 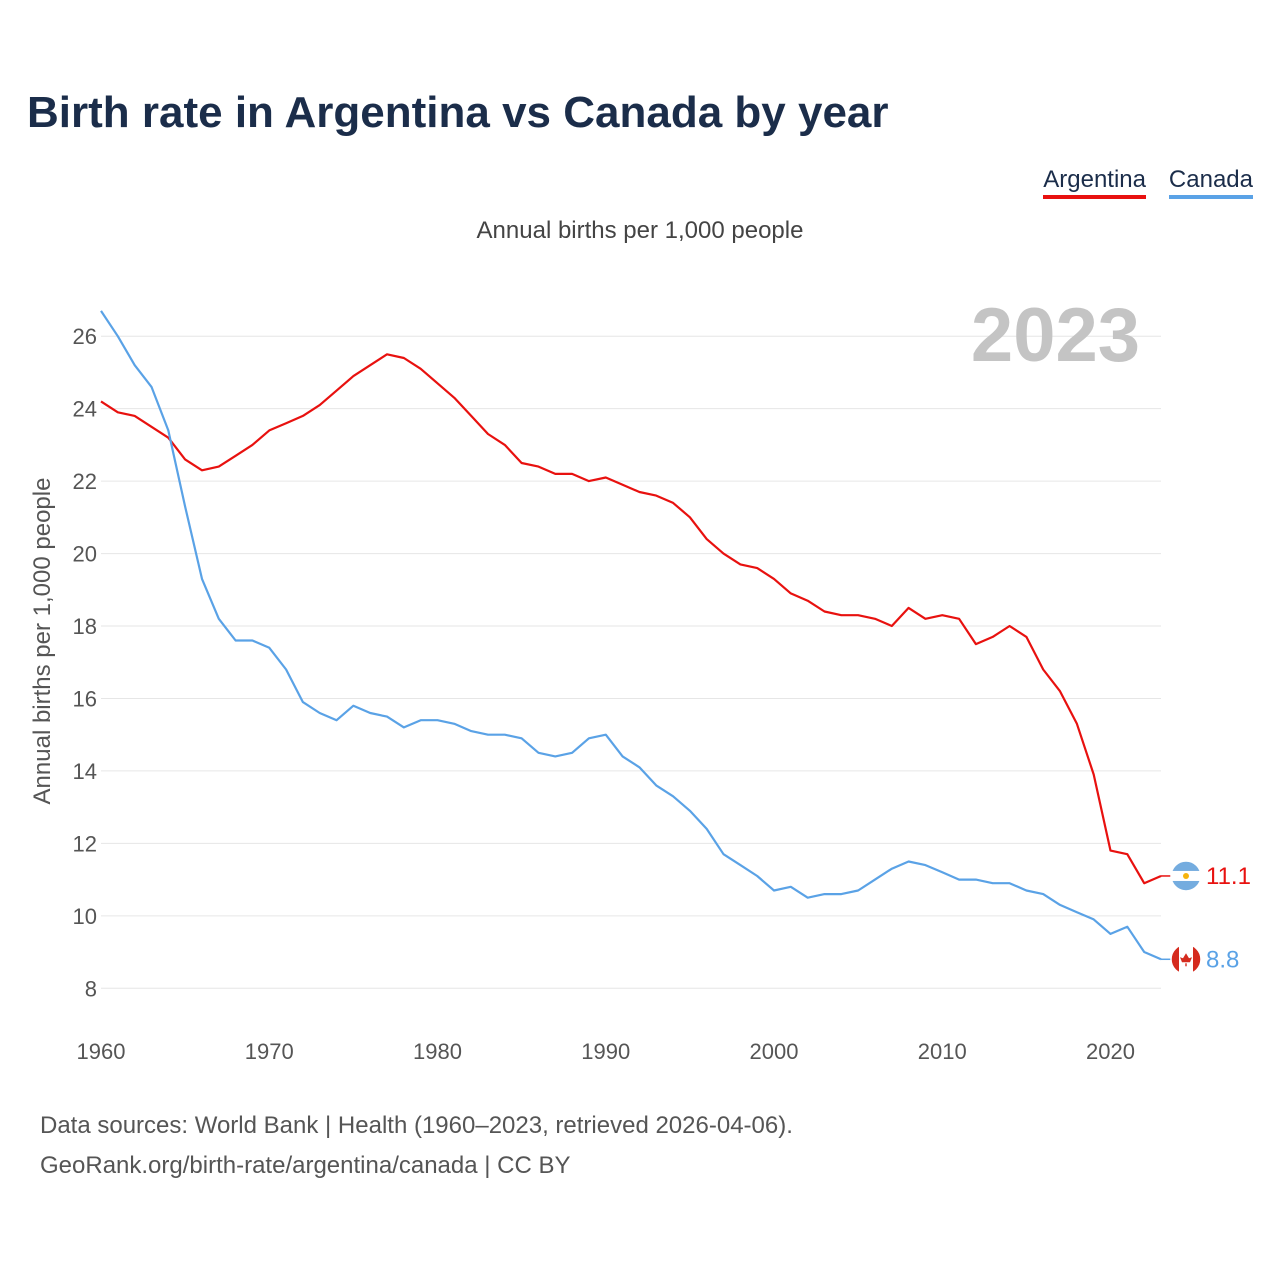 What do you see at coordinates (85, 554) in the screenshot?
I see `y-tick-label: 20` at bounding box center [85, 554].